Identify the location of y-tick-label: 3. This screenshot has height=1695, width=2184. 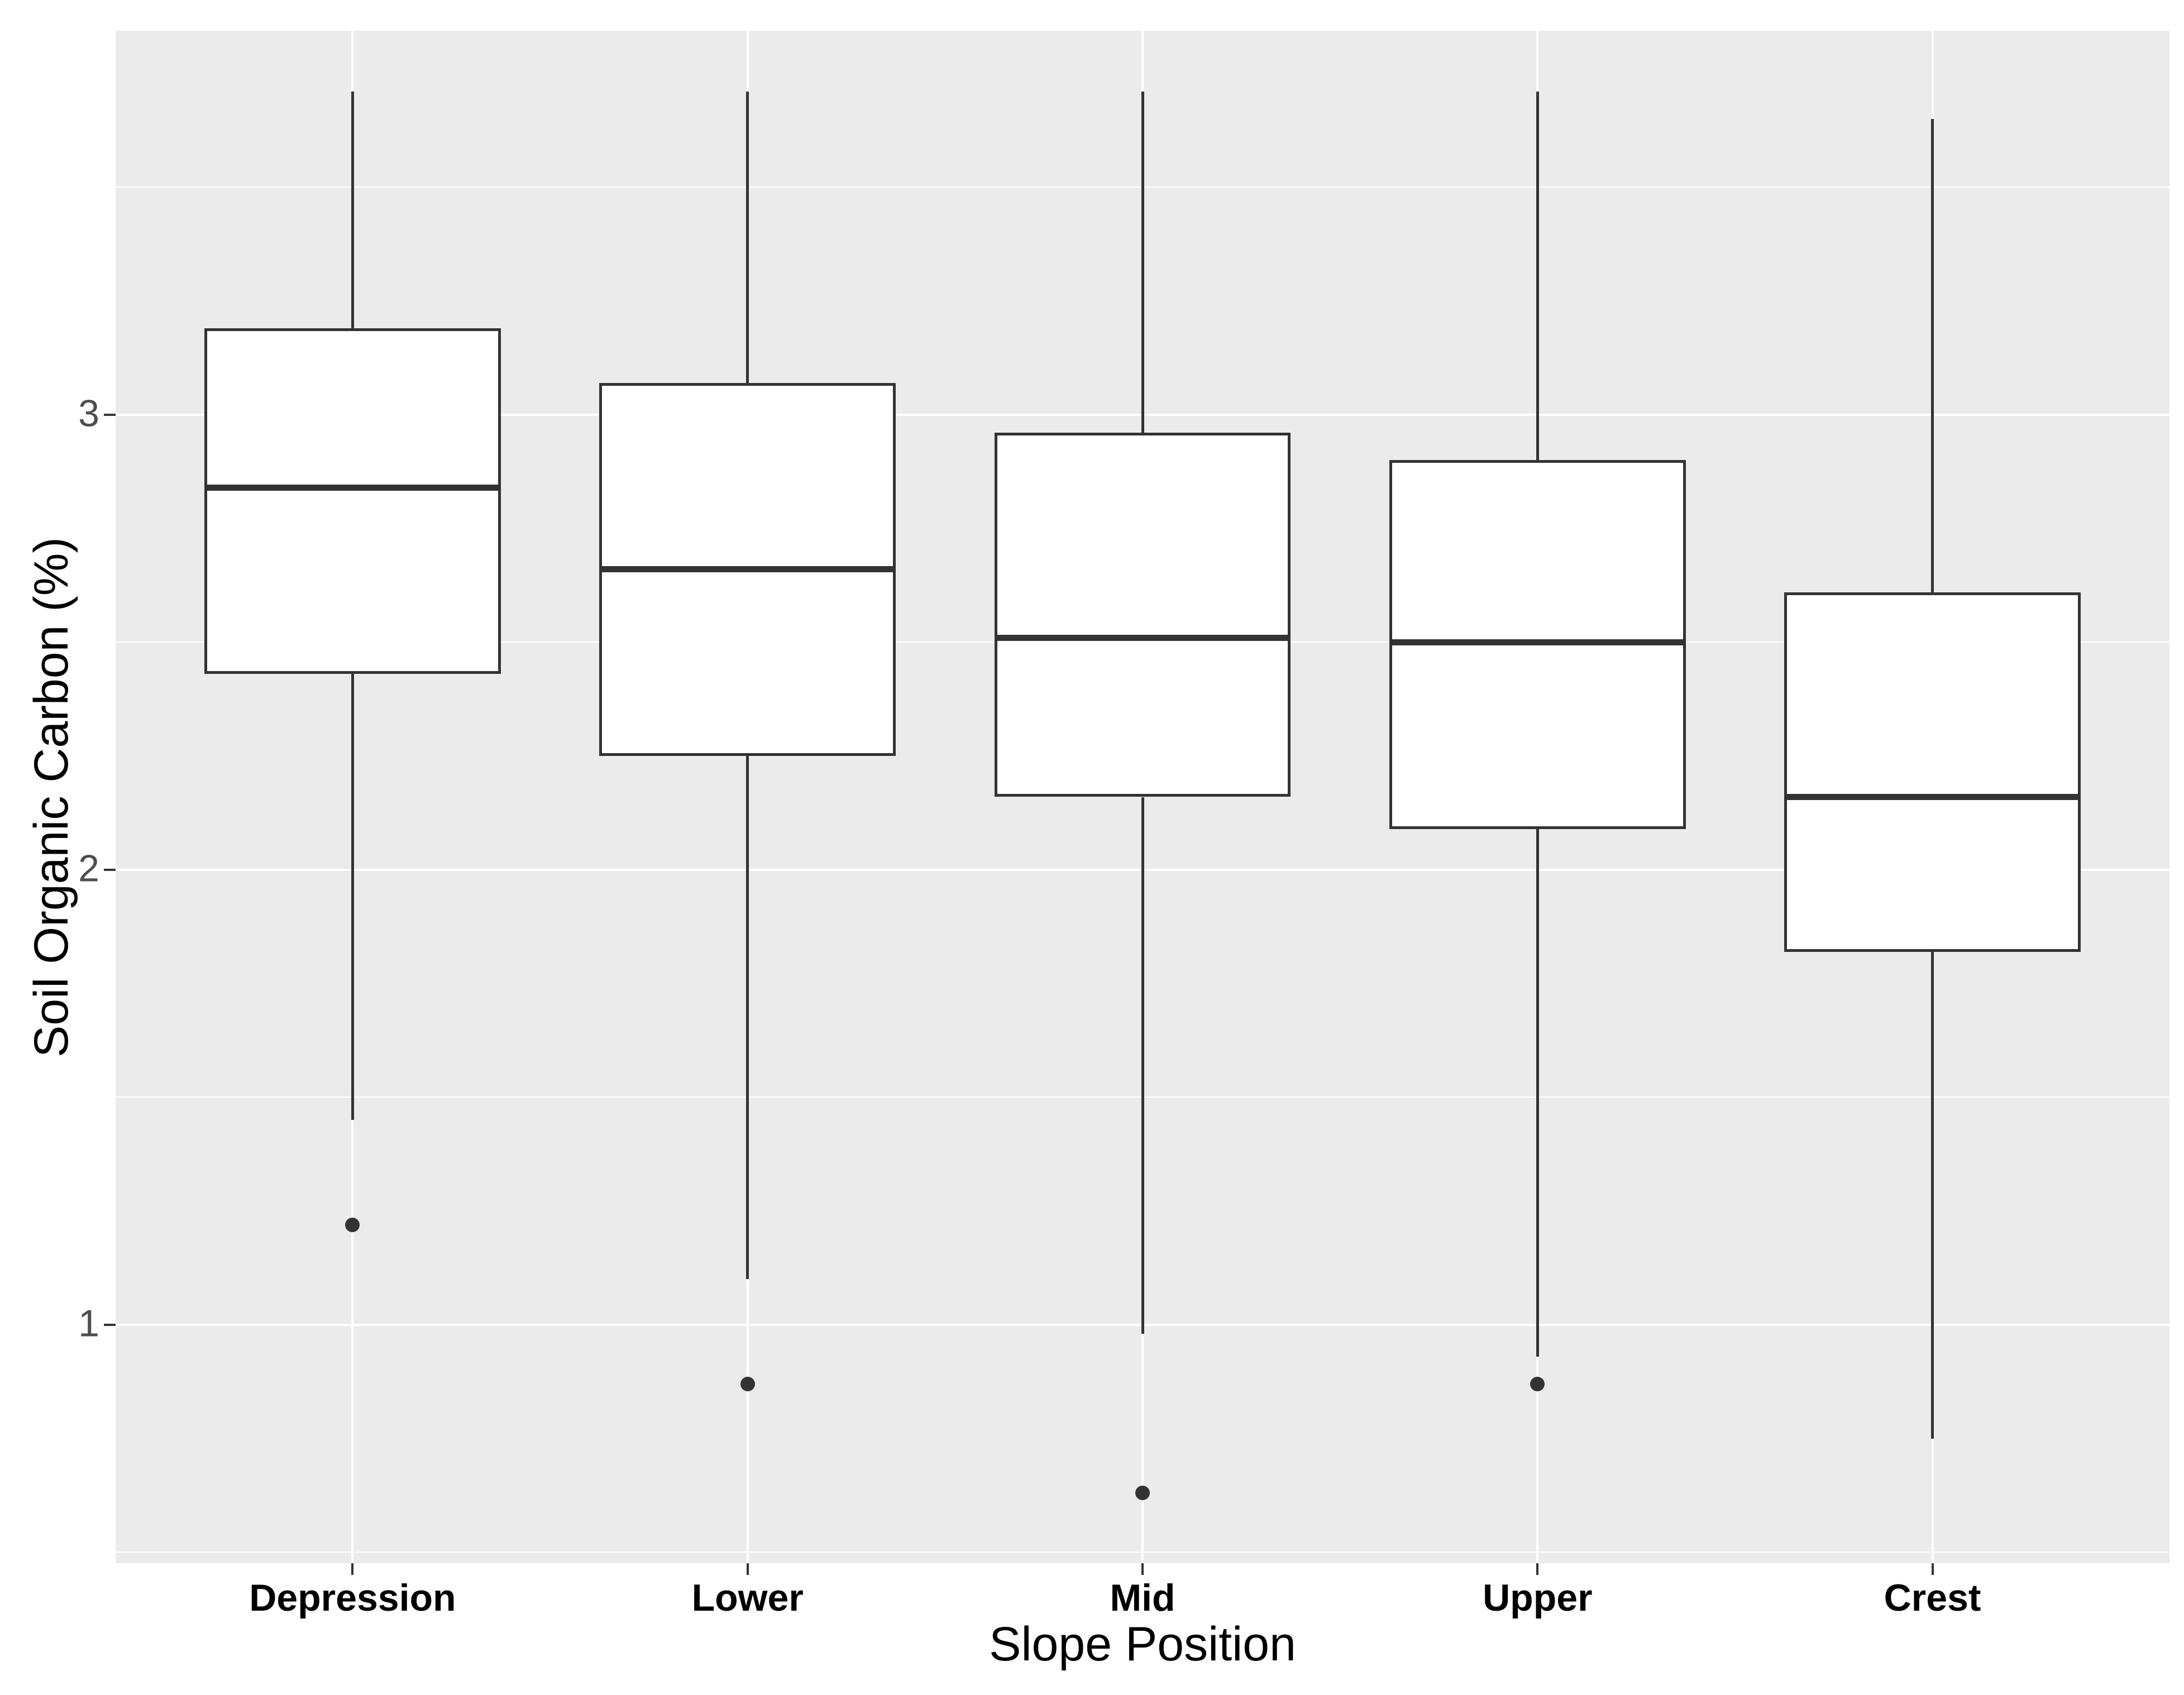
(88, 413).